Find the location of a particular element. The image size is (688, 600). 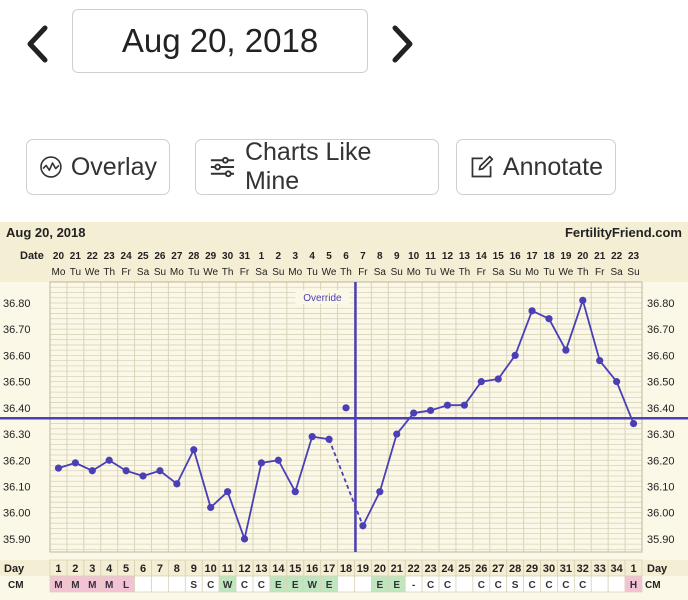

day-cell: 7 is located at coordinates (160, 569).